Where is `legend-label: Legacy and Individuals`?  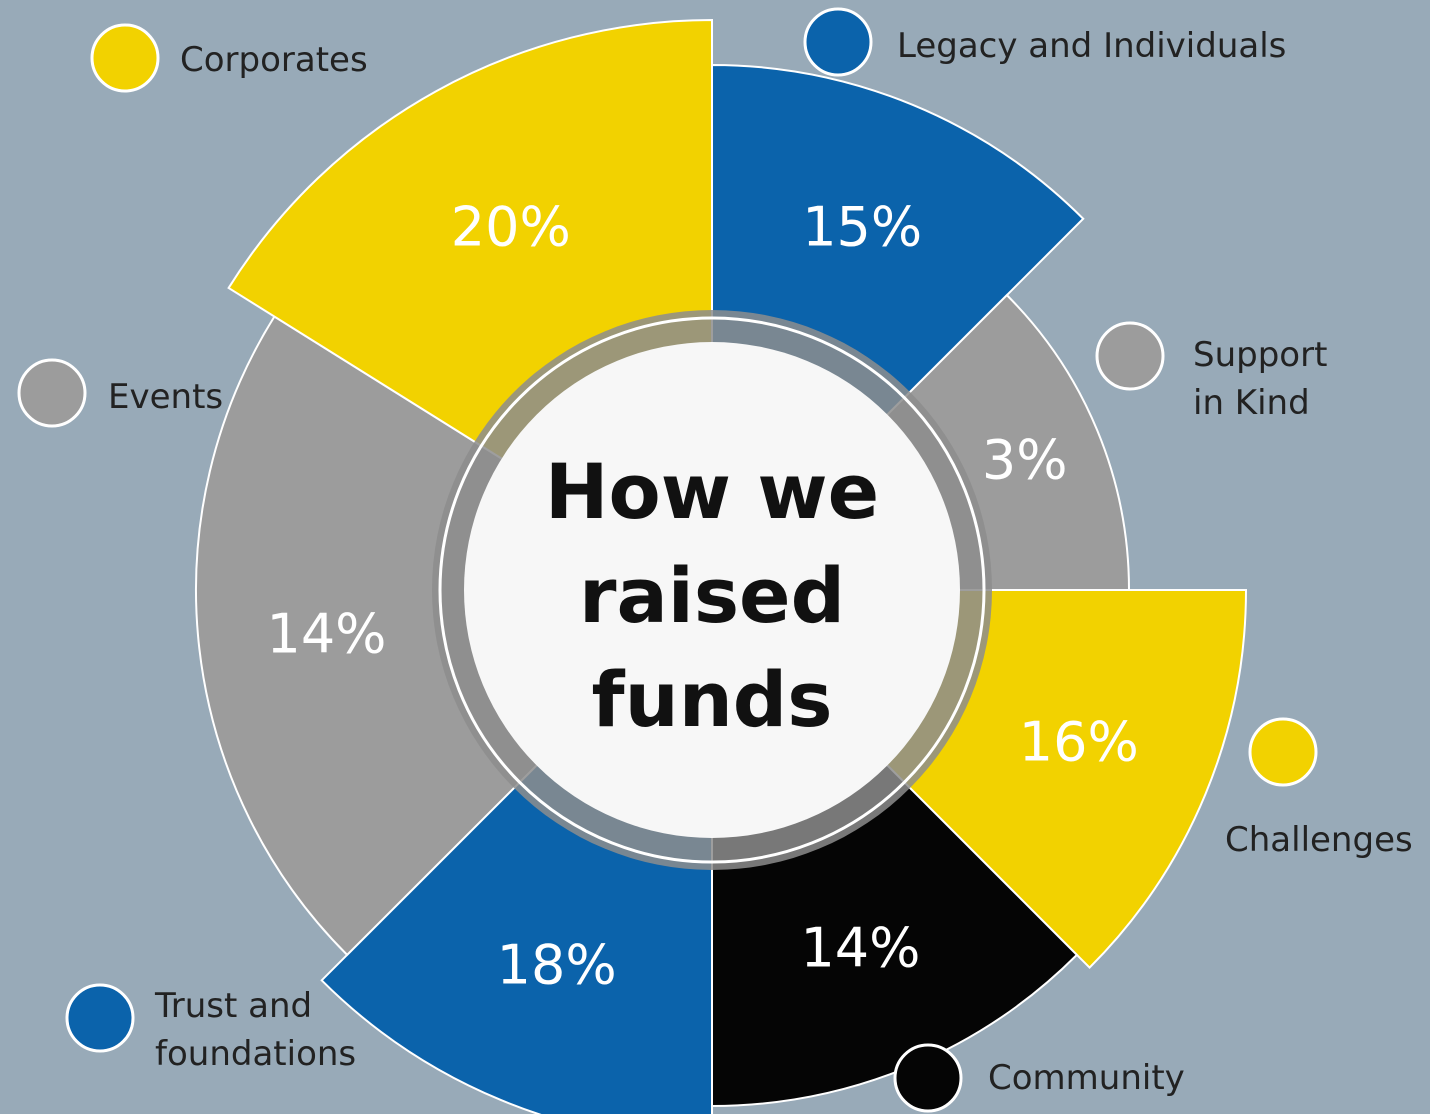
legend-label: Legacy and Individuals is located at coordinates (1092, 46).